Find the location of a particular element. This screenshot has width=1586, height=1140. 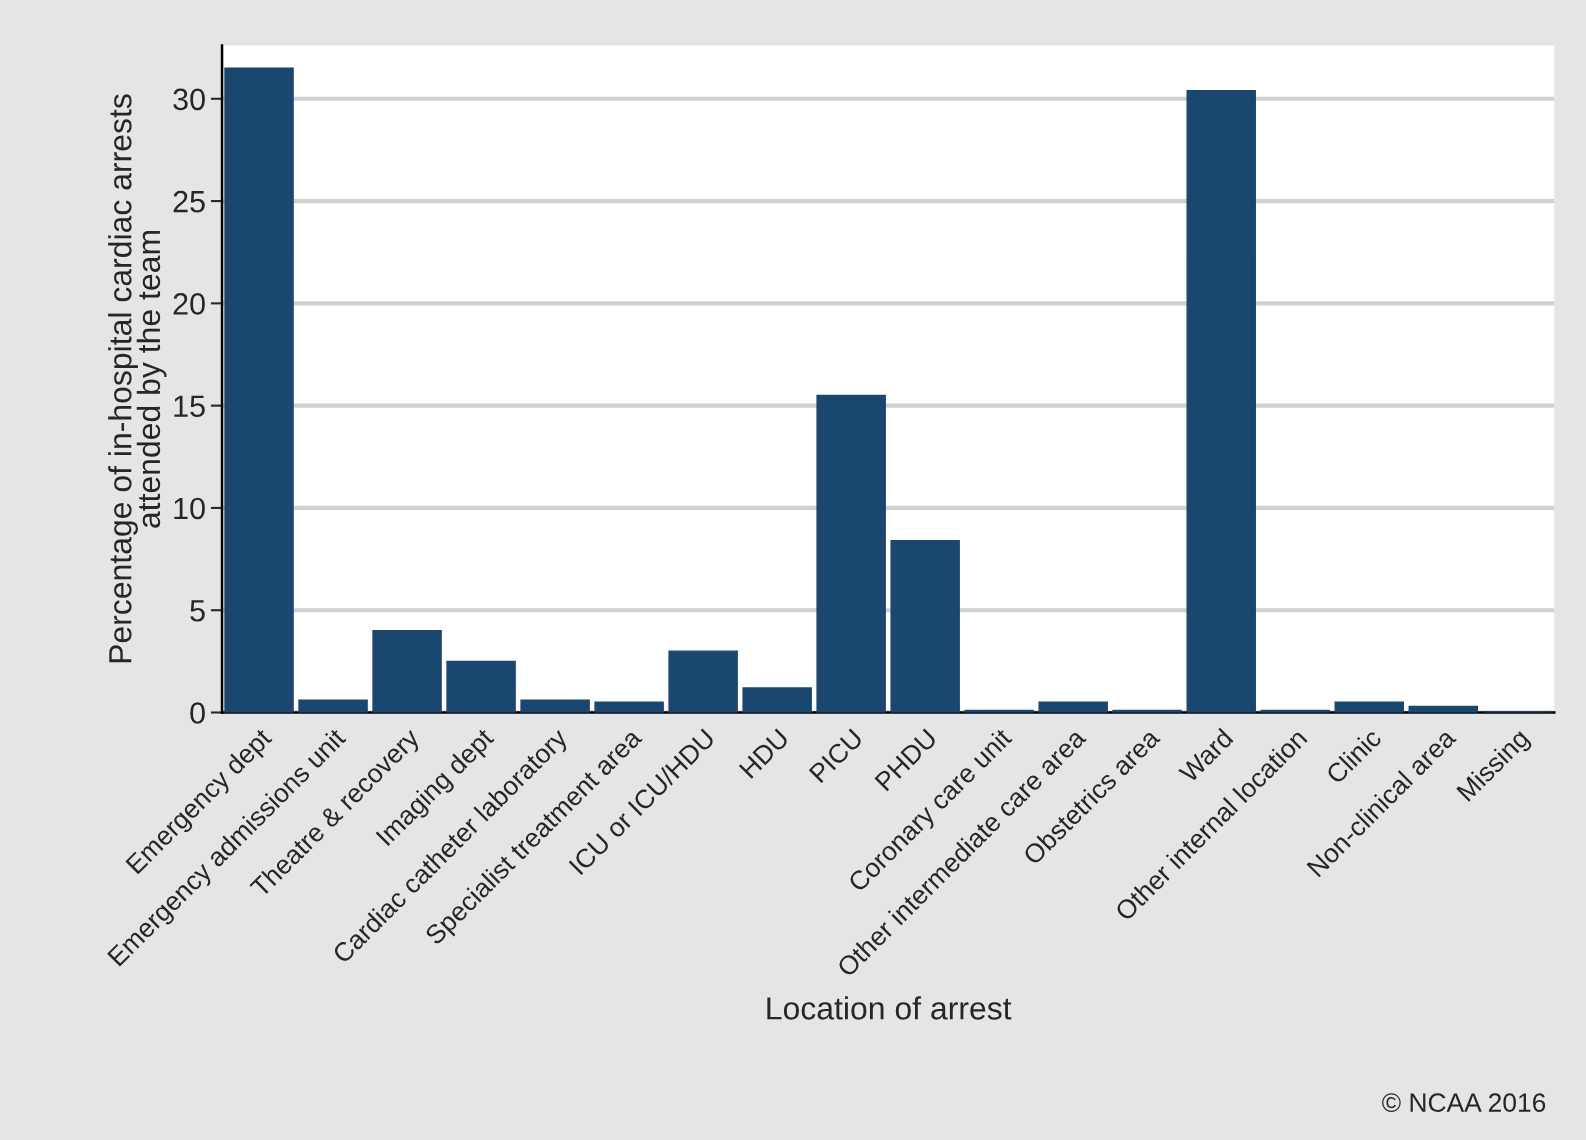

y-tick-label: 20 is located at coordinates (189, 304).